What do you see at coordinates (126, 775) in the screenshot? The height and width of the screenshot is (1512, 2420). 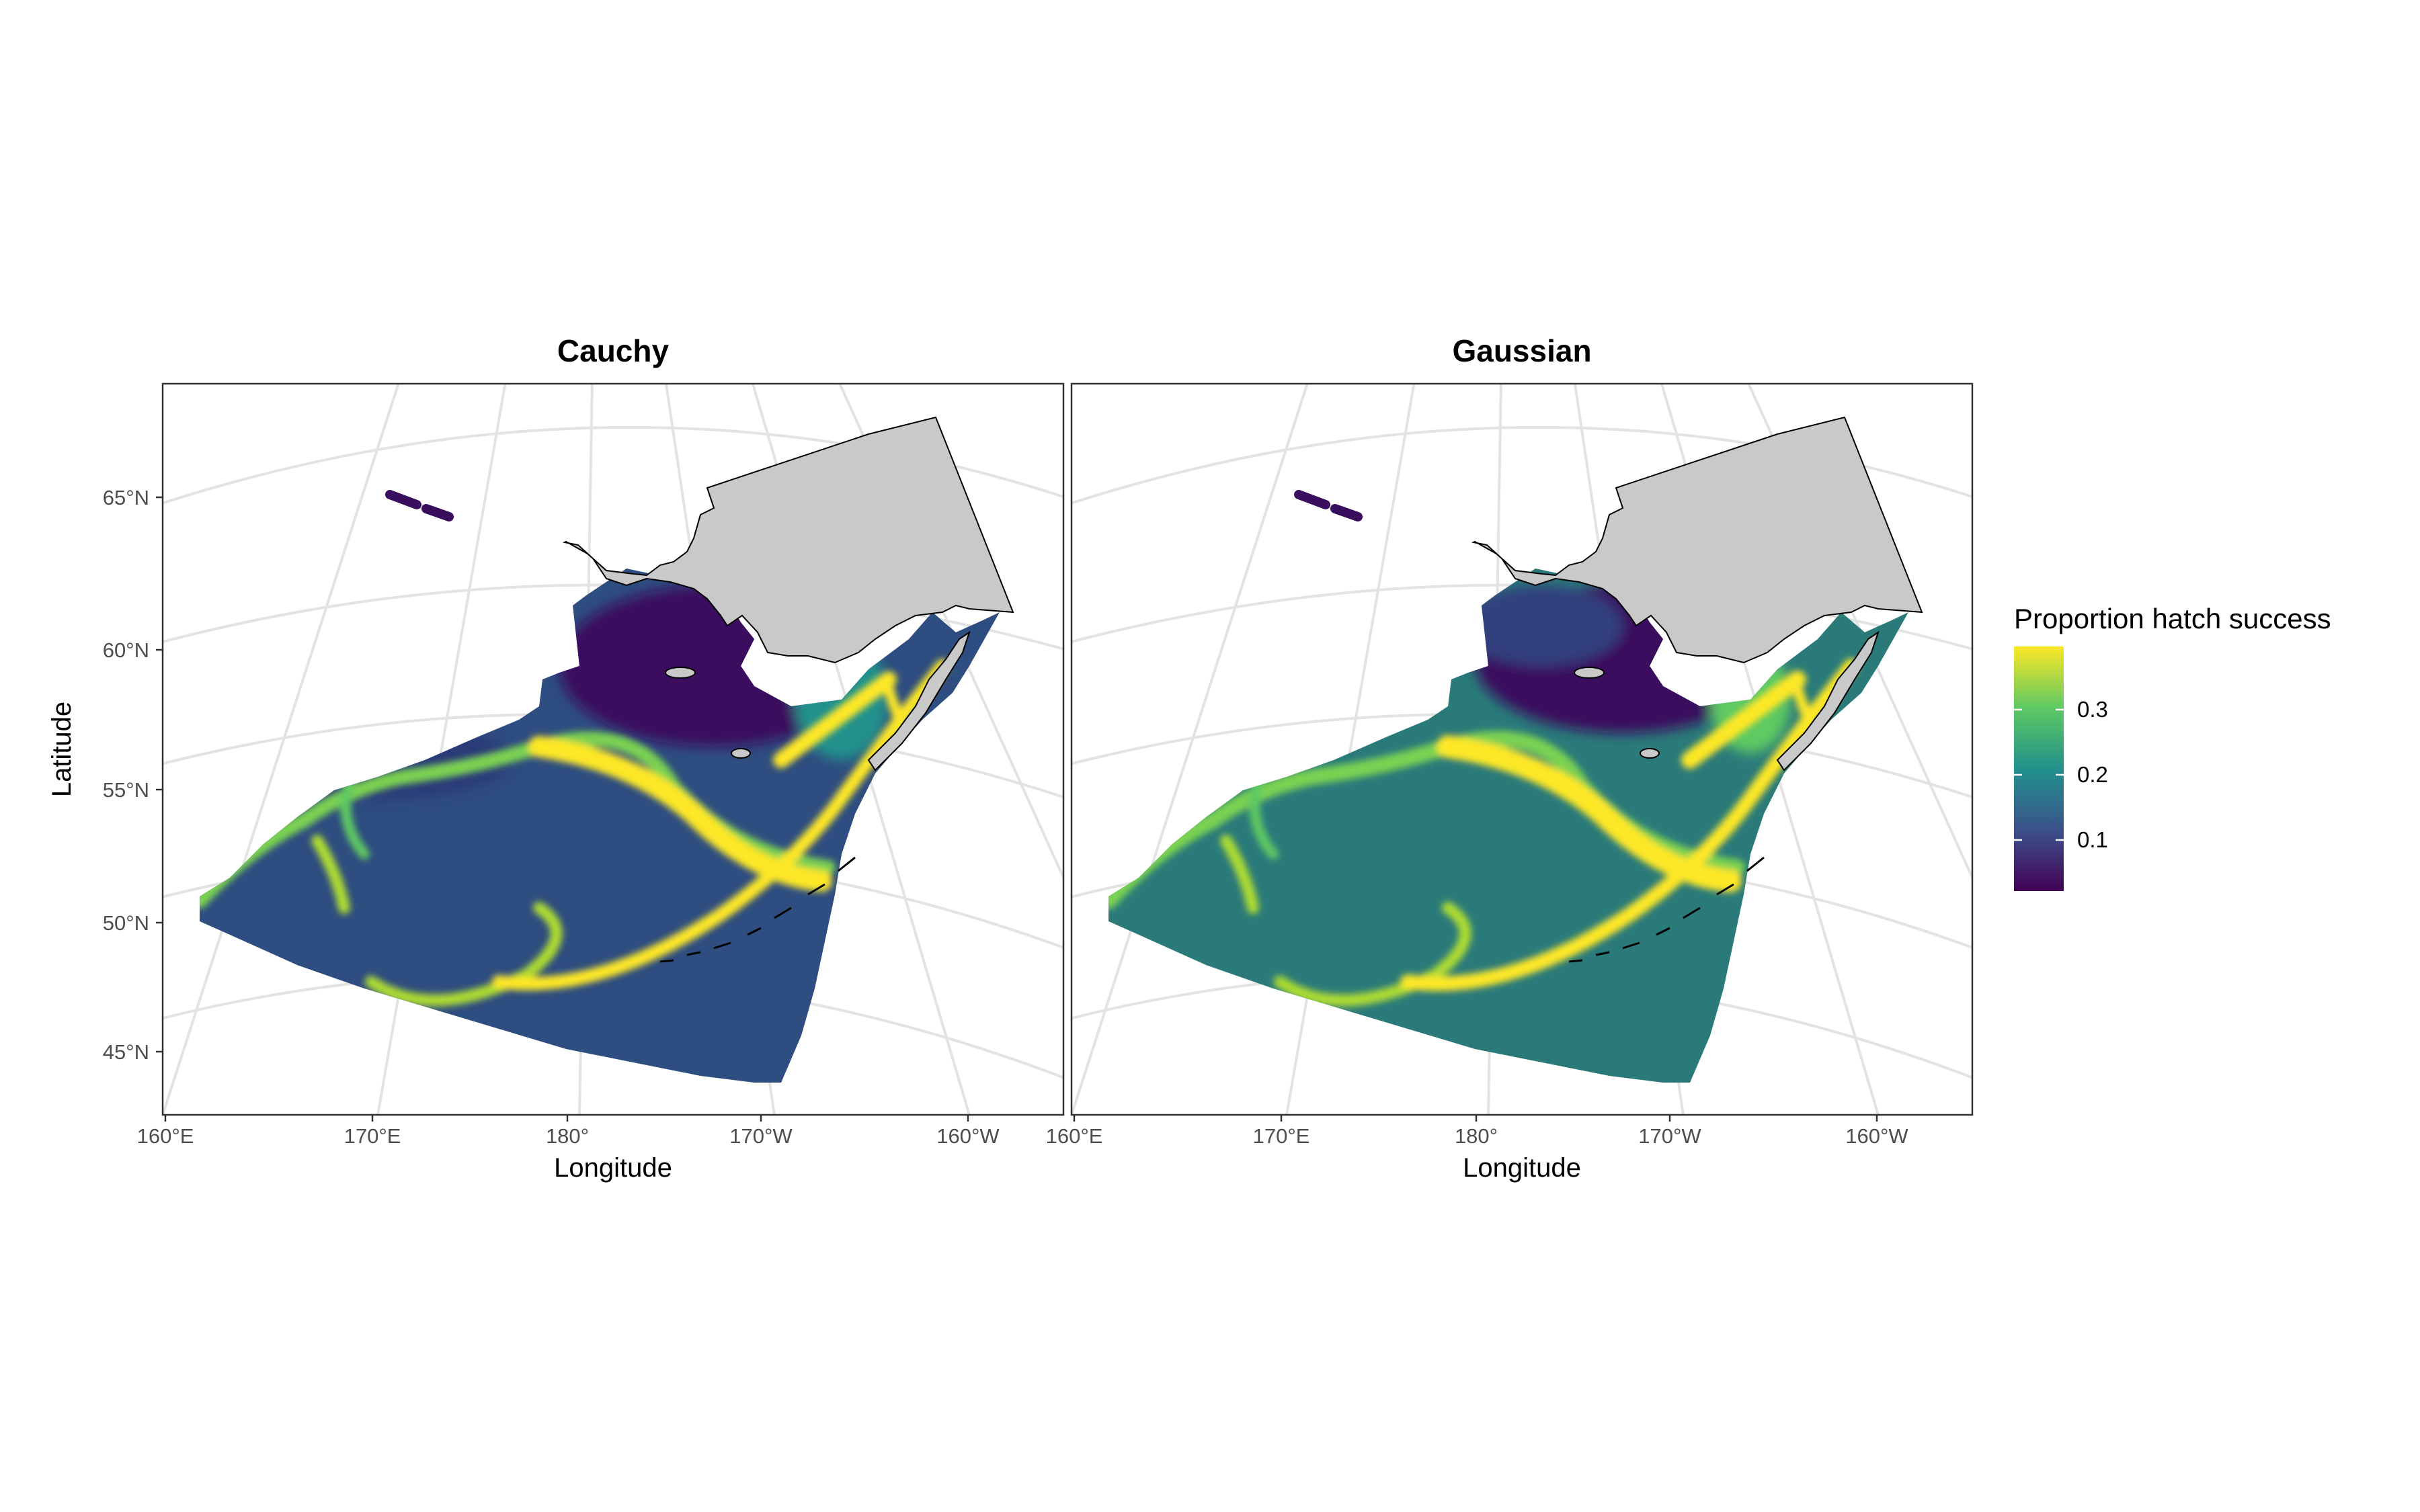 I see `y-axis: 65°N 60°N 55°N 50°N 45°N` at bounding box center [126, 775].